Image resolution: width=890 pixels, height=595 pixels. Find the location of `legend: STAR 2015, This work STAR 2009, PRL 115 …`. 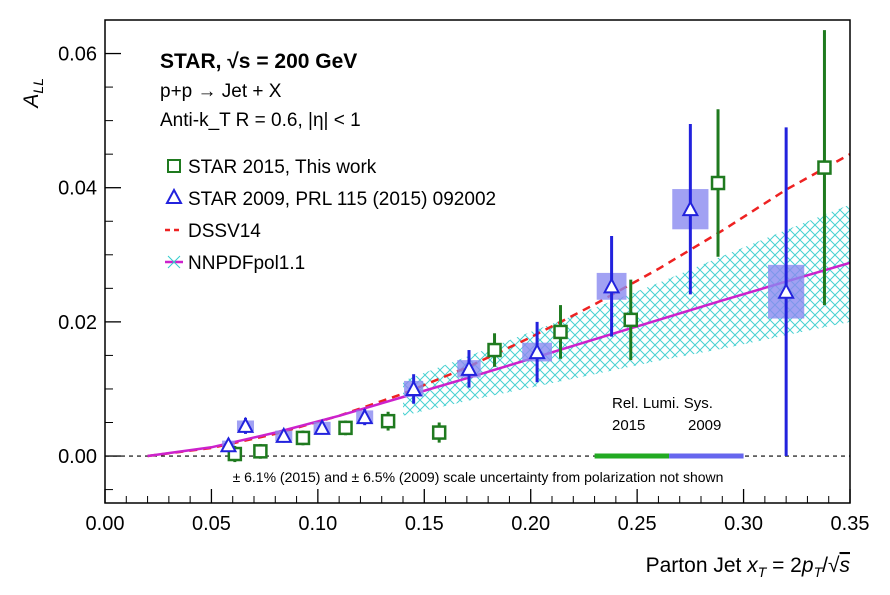

legend: STAR 2015, This work STAR 2009, PRL 115 … is located at coordinates (330, 215).